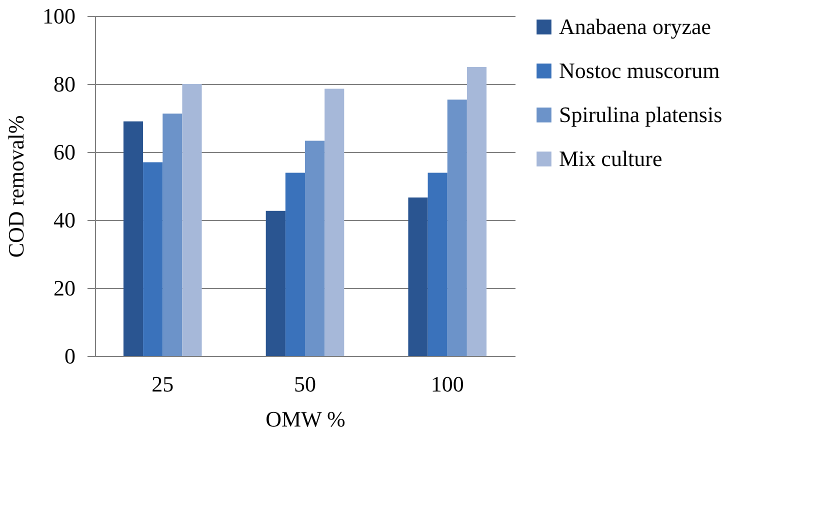 This screenshot has width=826, height=530. What do you see at coordinates (639, 70) in the screenshot?
I see `legend-label: Nostoc muscorum` at bounding box center [639, 70].